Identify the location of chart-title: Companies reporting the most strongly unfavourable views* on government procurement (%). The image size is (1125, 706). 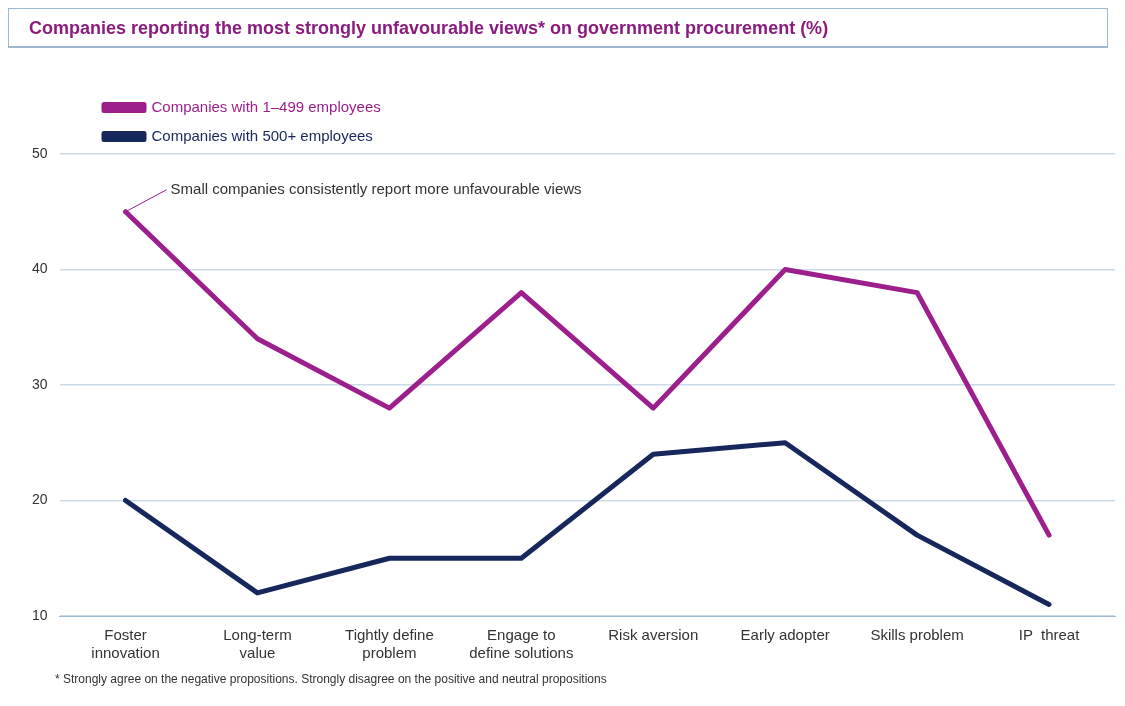
(558, 28).